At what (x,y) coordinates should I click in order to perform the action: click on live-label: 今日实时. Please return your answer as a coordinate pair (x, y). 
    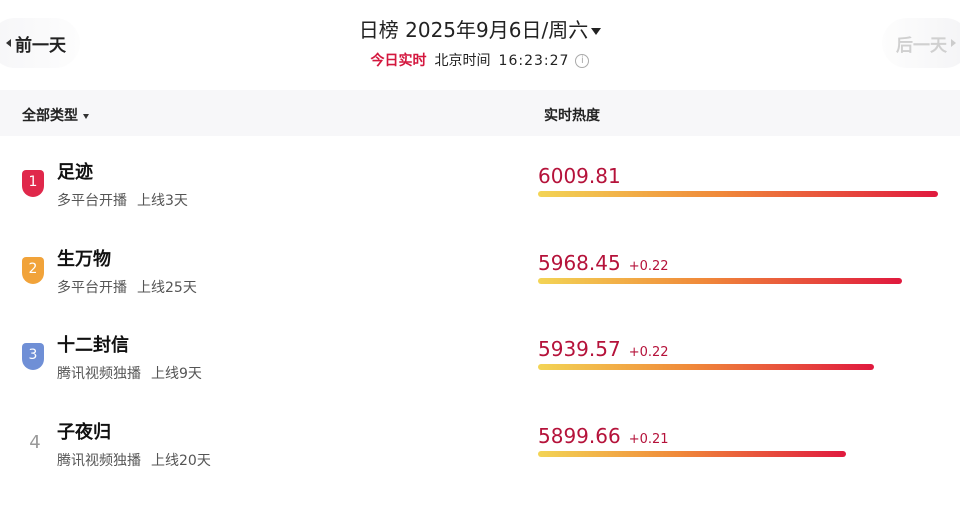
    Looking at the image, I should click on (398, 61).